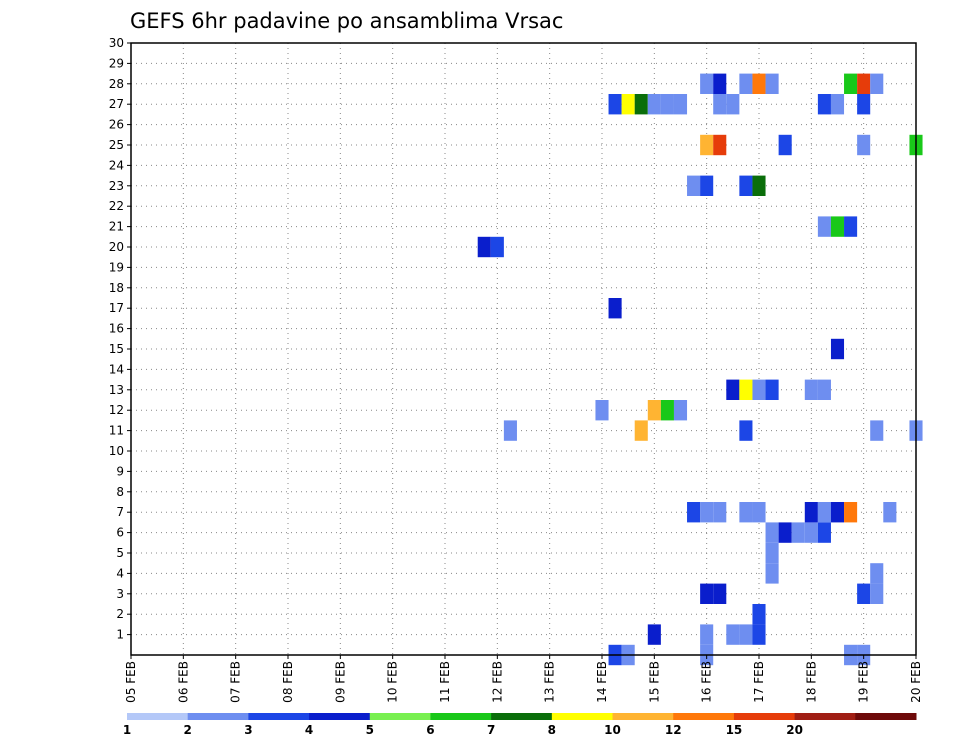 This screenshot has height=742, width=960. Describe the element at coordinates (116, 329) in the screenshot. I see `y-tick-label: 16` at that location.